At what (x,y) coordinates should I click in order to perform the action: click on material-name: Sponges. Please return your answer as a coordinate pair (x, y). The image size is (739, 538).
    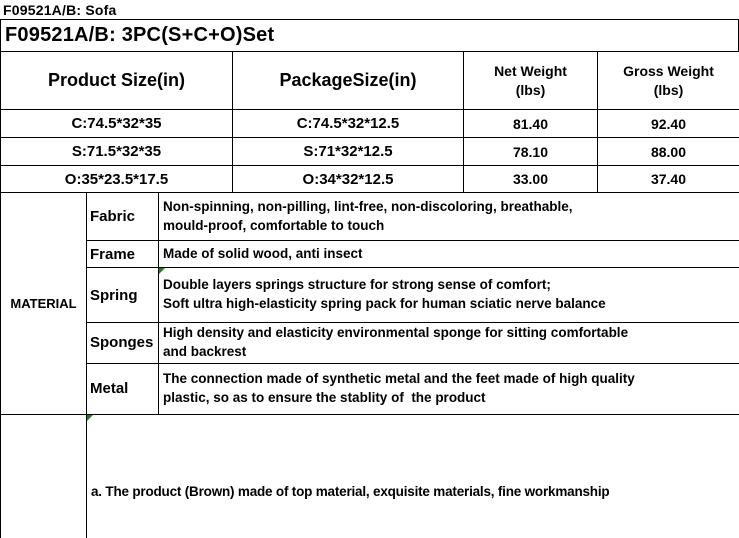
    Looking at the image, I should click on (122, 343).